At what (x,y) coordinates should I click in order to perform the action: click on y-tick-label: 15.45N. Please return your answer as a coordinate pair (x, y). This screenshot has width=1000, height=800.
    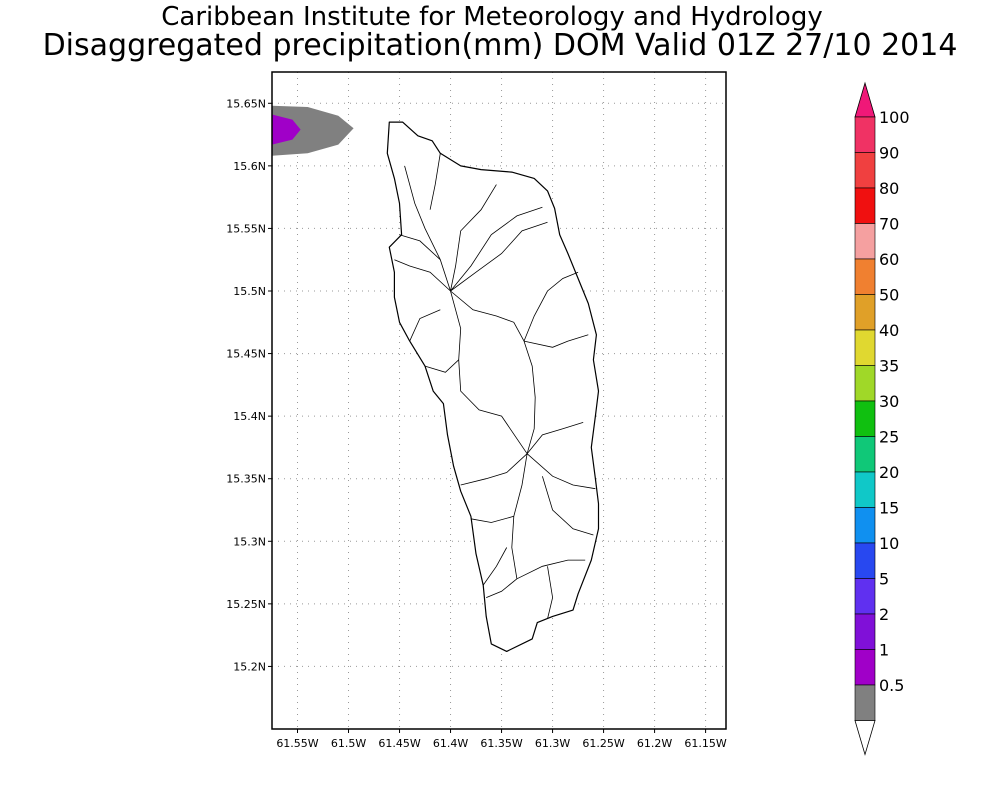
    Looking at the image, I should click on (246, 354).